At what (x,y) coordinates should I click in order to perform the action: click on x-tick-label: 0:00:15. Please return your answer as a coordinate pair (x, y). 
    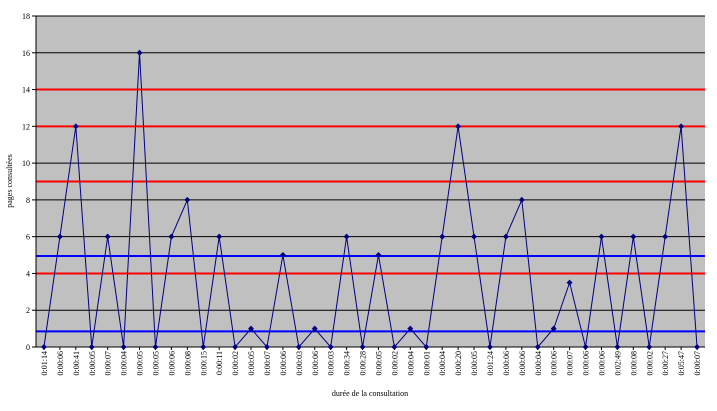
    Looking at the image, I should click on (203, 363).